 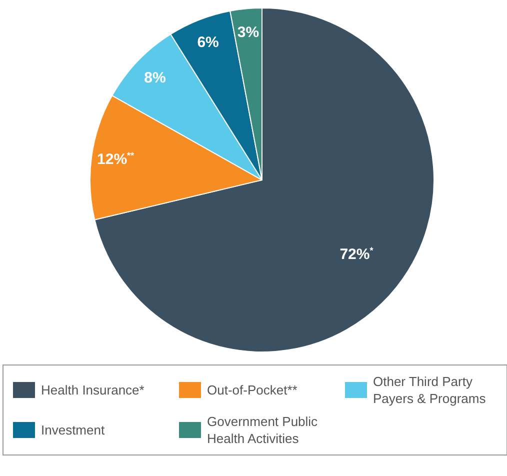 I want to click on legend-label: Investment, so click(x=73, y=430).